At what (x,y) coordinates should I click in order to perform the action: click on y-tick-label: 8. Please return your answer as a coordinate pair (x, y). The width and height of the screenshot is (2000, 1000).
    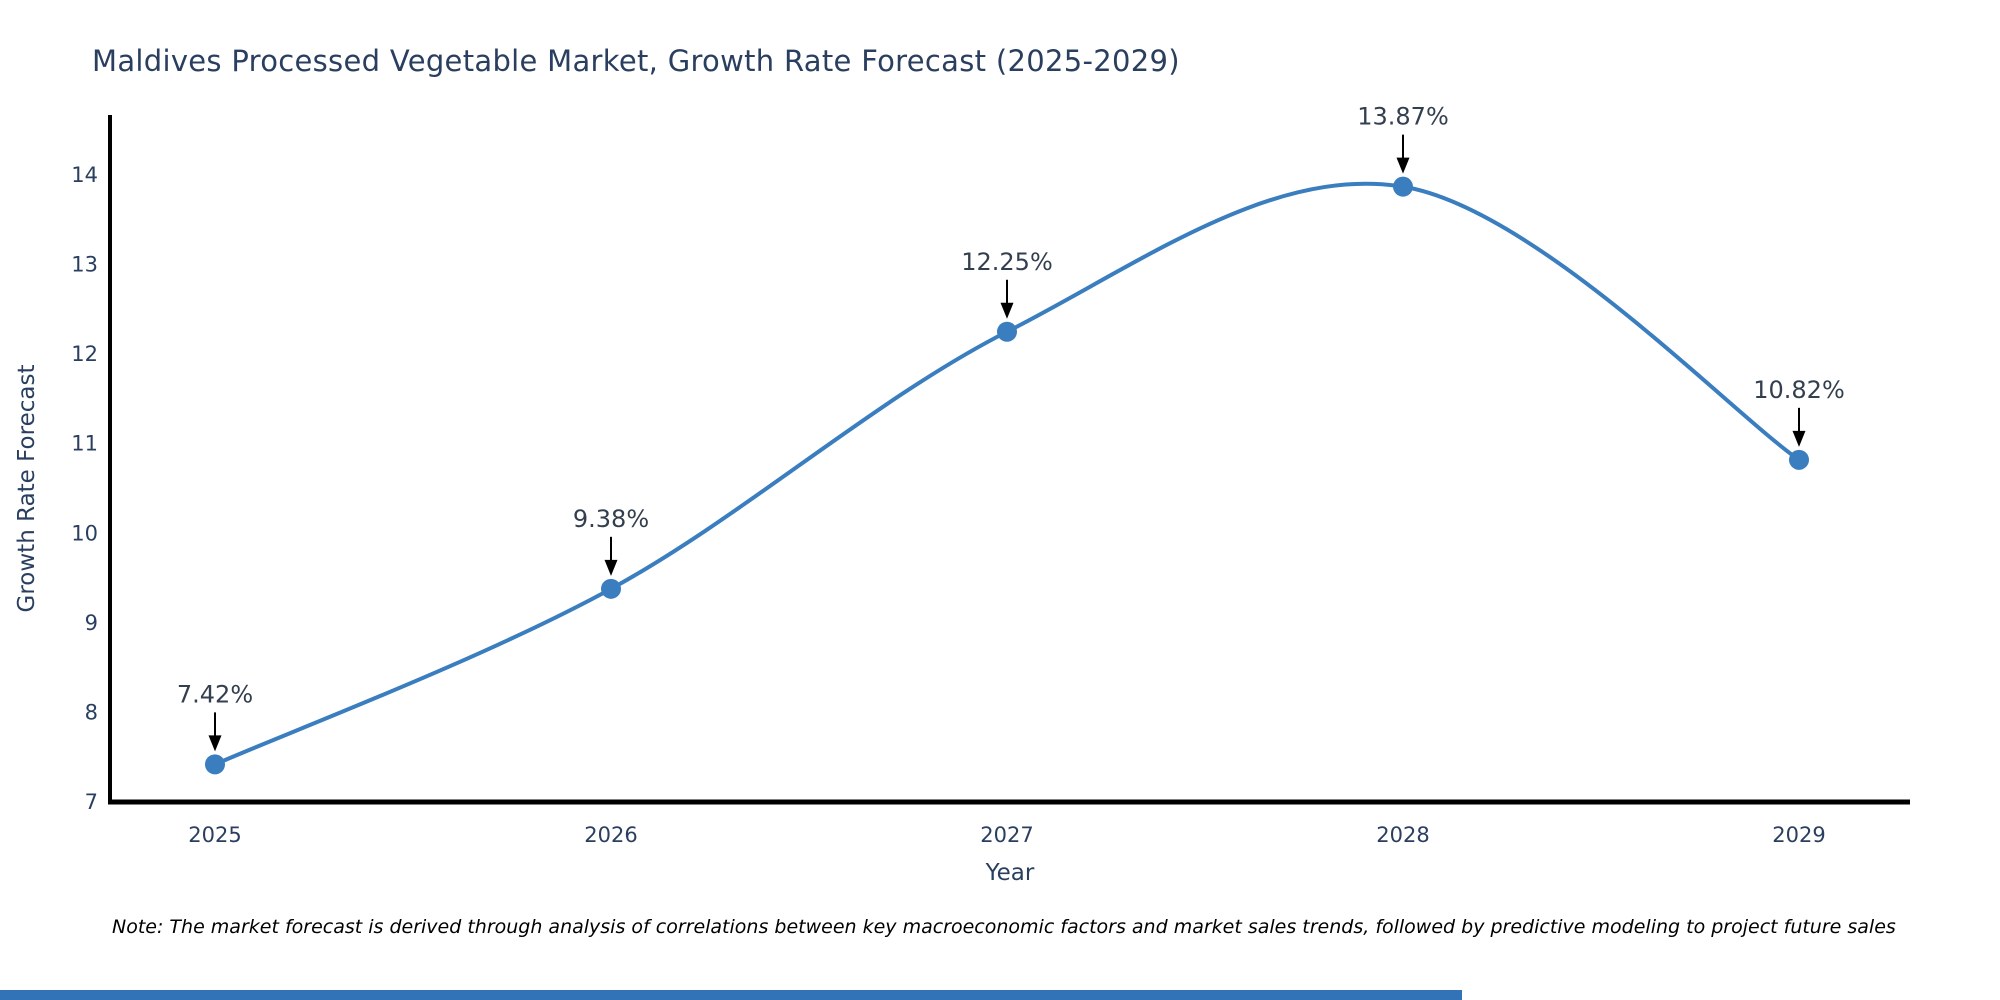
    Looking at the image, I should click on (91, 712).